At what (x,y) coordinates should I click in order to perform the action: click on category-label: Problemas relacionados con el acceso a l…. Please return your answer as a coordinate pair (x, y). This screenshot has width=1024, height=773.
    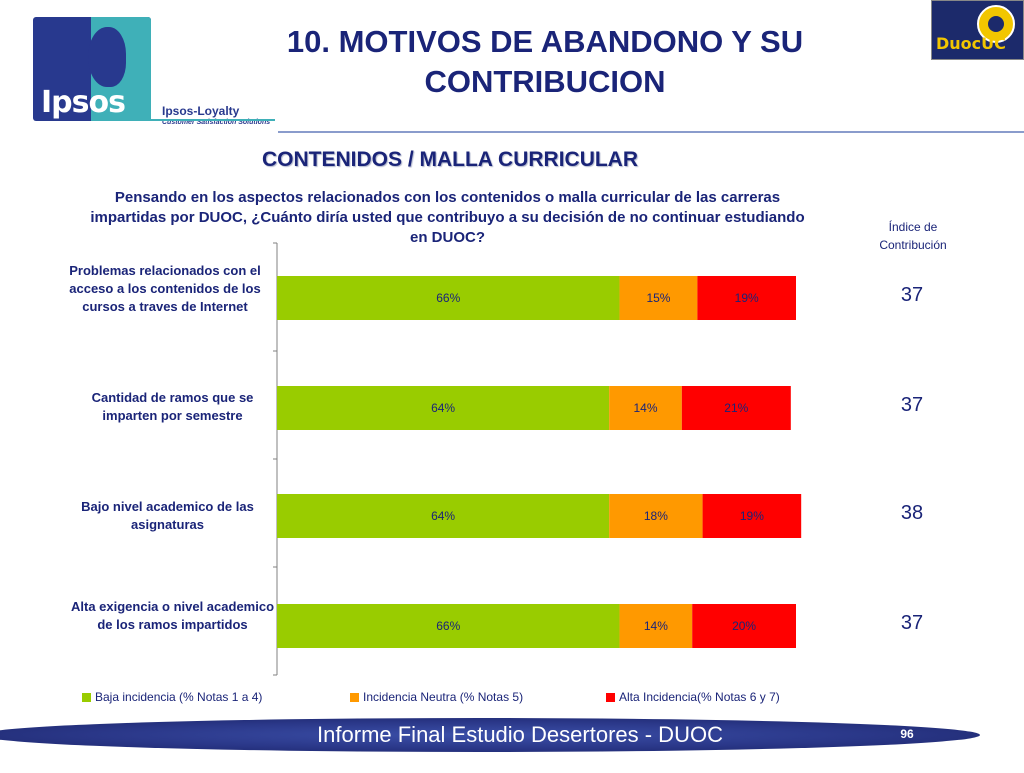
    Looking at the image, I should click on (165, 288).